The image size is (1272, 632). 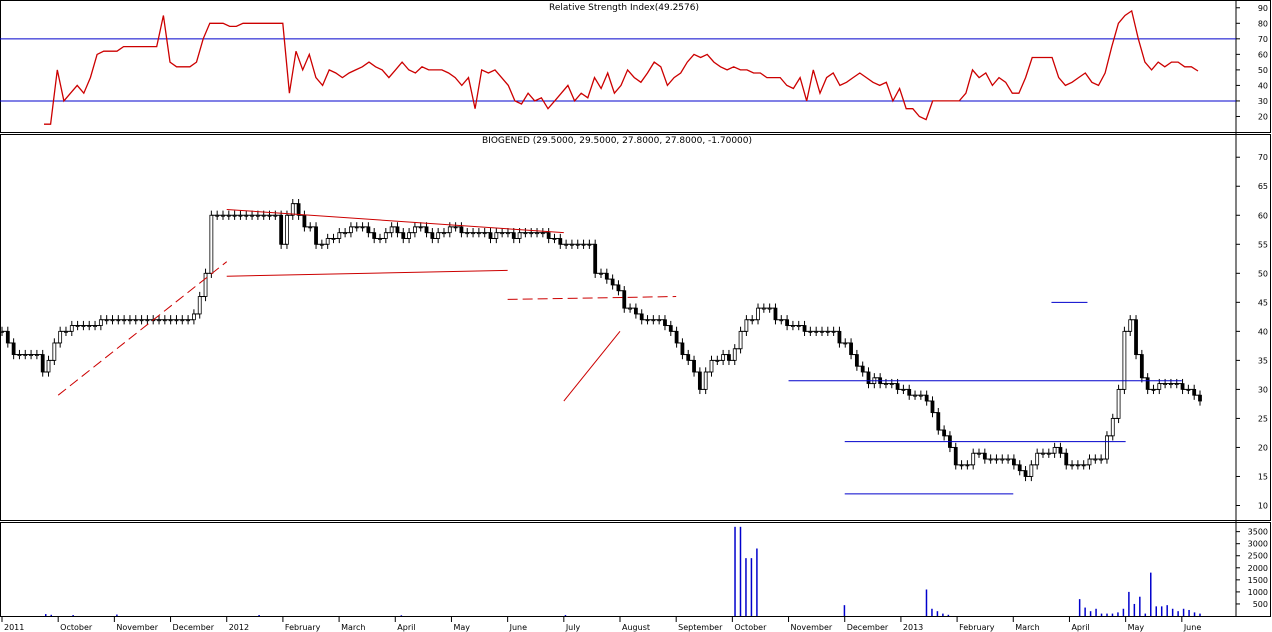 What do you see at coordinates (1258, 544) in the screenshot?
I see `y-tick-label: 3000` at bounding box center [1258, 544].